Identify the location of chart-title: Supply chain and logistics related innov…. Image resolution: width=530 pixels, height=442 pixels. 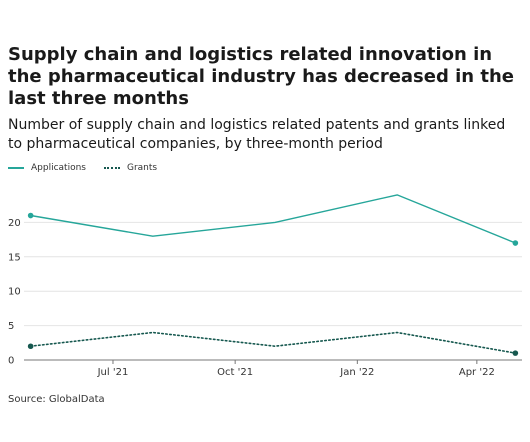
(261, 76).